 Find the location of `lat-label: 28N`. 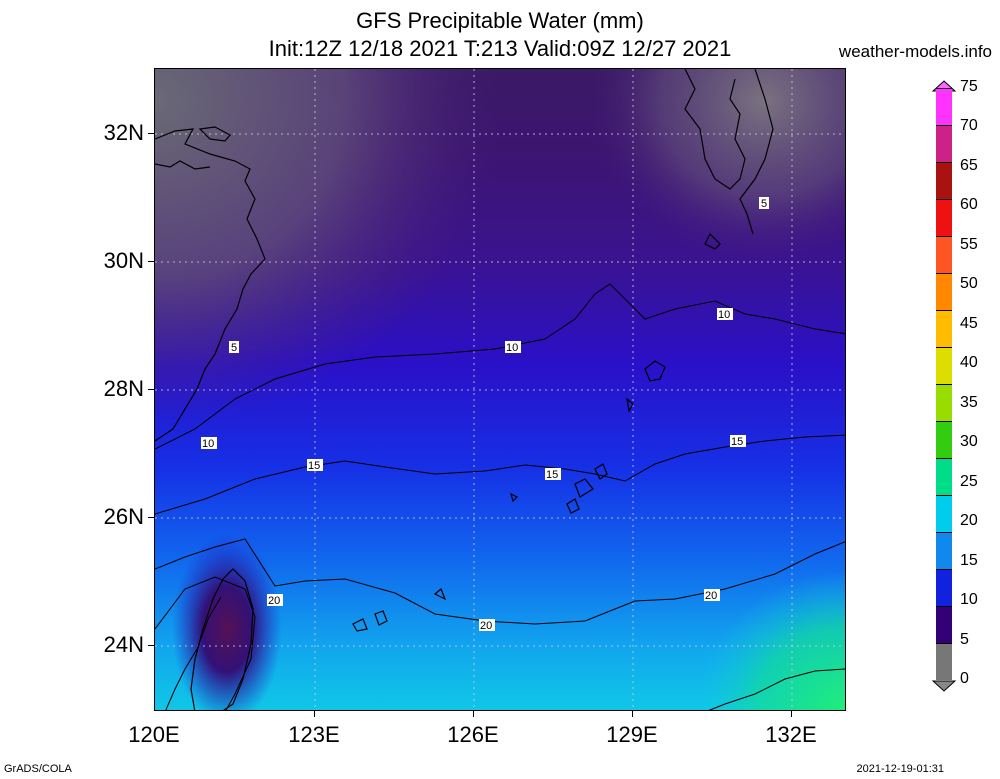

lat-label: 28N is located at coordinates (123, 388).